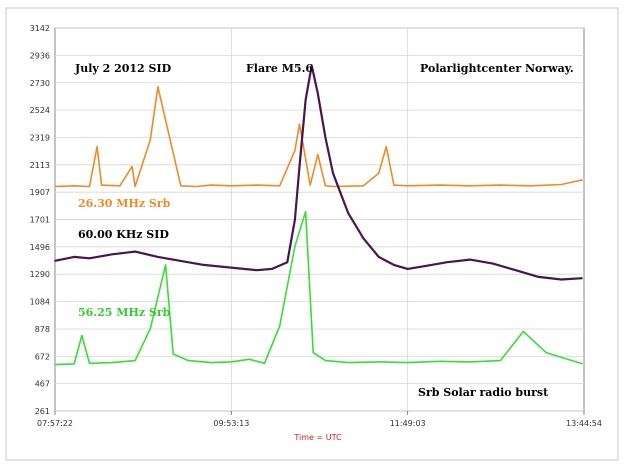  I want to click on y-tick-label: 1907, so click(40, 192).